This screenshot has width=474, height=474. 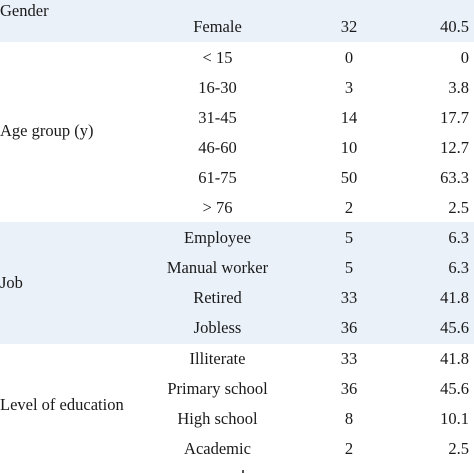 What do you see at coordinates (217, 57) in the screenshot?
I see `row-sublabel: < 15` at bounding box center [217, 57].